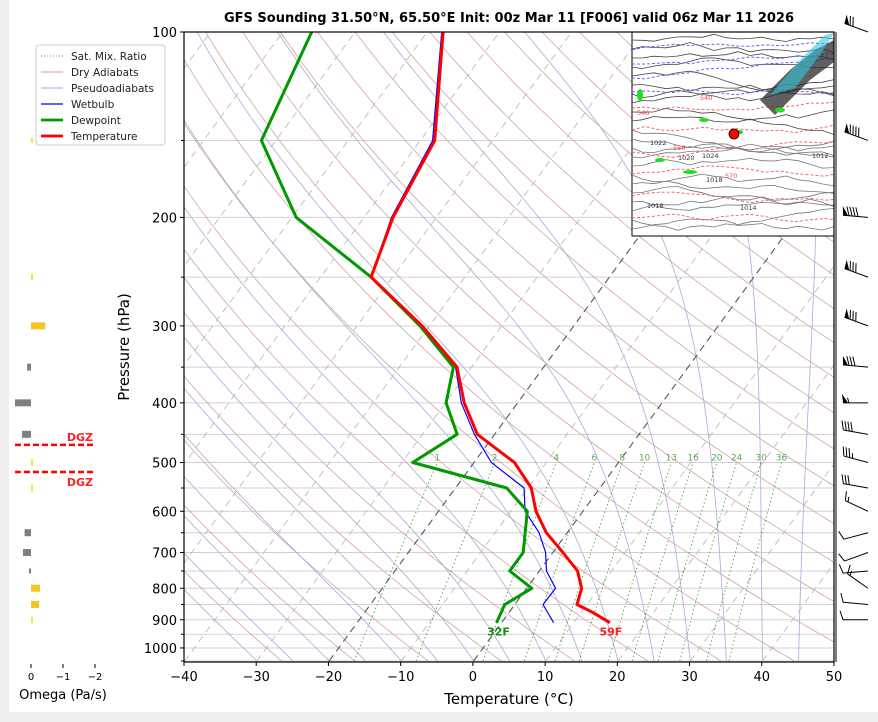 The image size is (878, 722). I want to click on wind-barb-half, so click(851, 573).